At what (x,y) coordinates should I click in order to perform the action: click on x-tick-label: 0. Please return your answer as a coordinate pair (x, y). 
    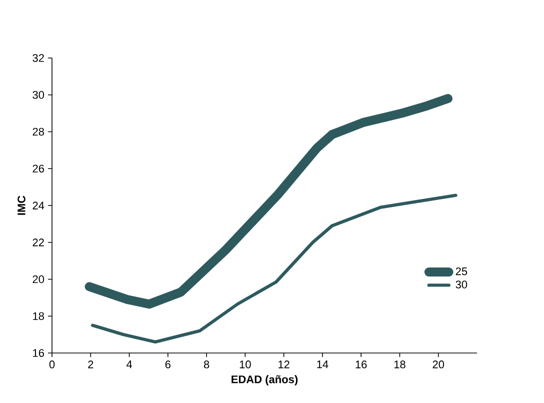
    Looking at the image, I should click on (52, 364).